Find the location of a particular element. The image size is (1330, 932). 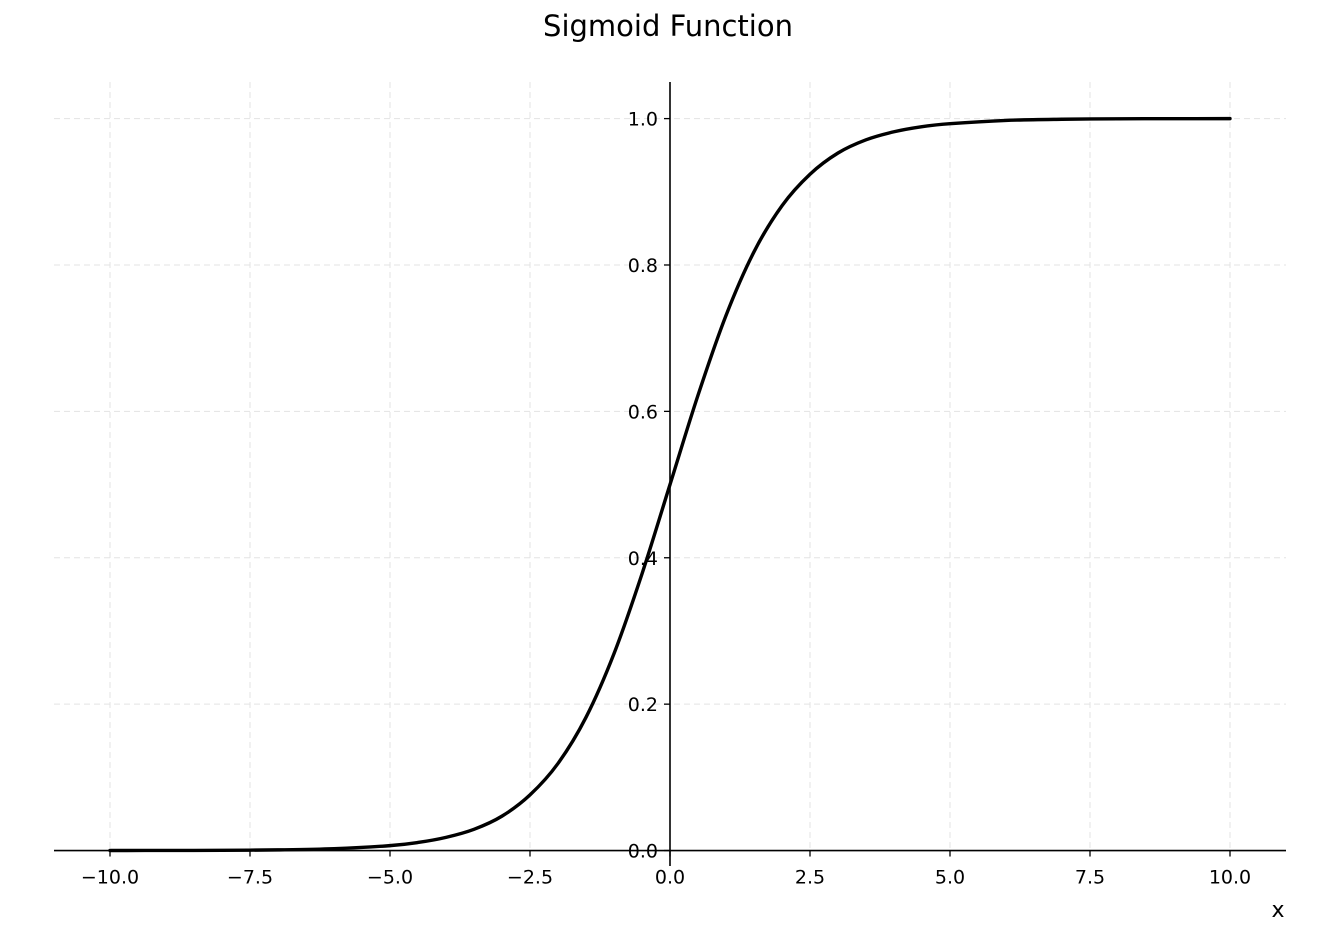

x-tick-label: −5.0 is located at coordinates (390, 878).